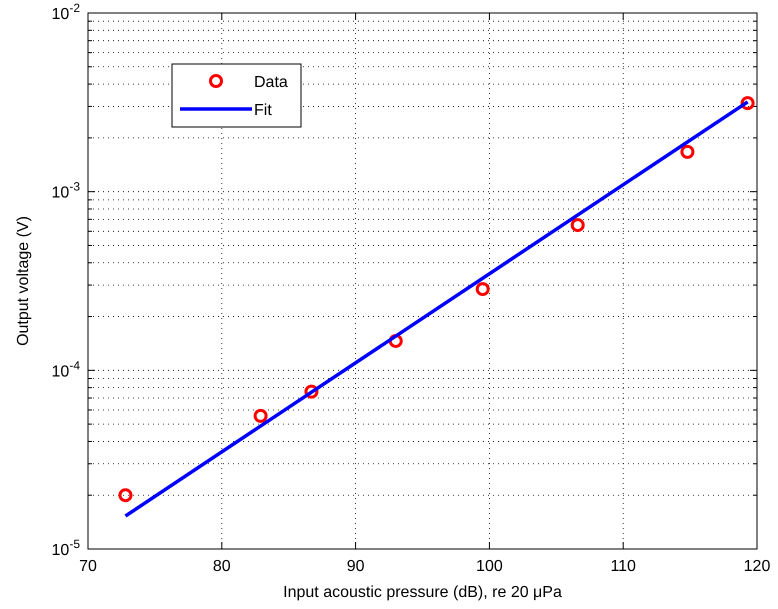  What do you see at coordinates (23, 281) in the screenshot?
I see `y-axis-title: Output voltage (V)` at bounding box center [23, 281].